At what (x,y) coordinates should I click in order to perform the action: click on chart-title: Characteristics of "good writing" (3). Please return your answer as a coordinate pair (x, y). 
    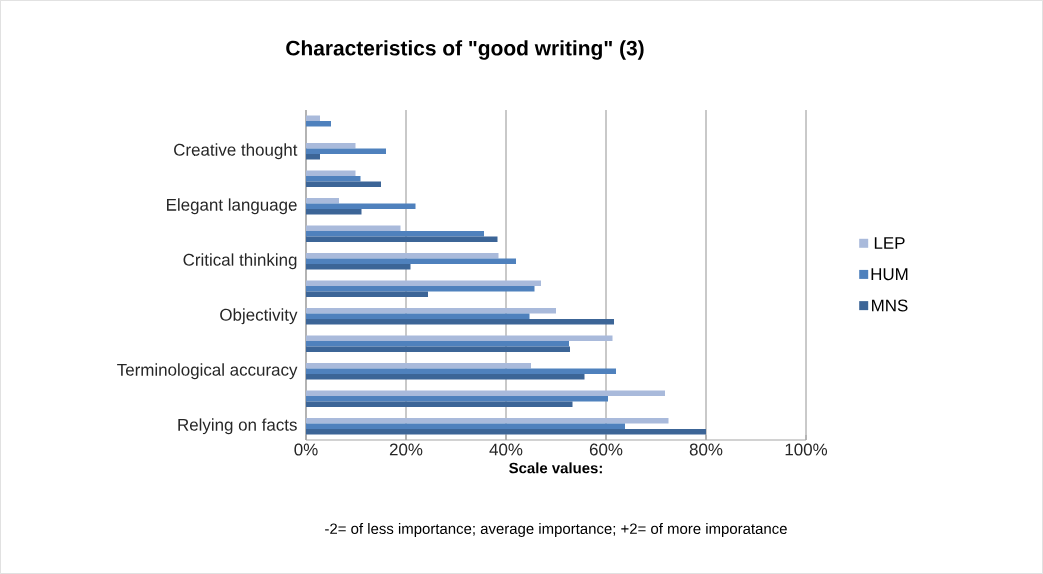
    Looking at the image, I should click on (465, 50).